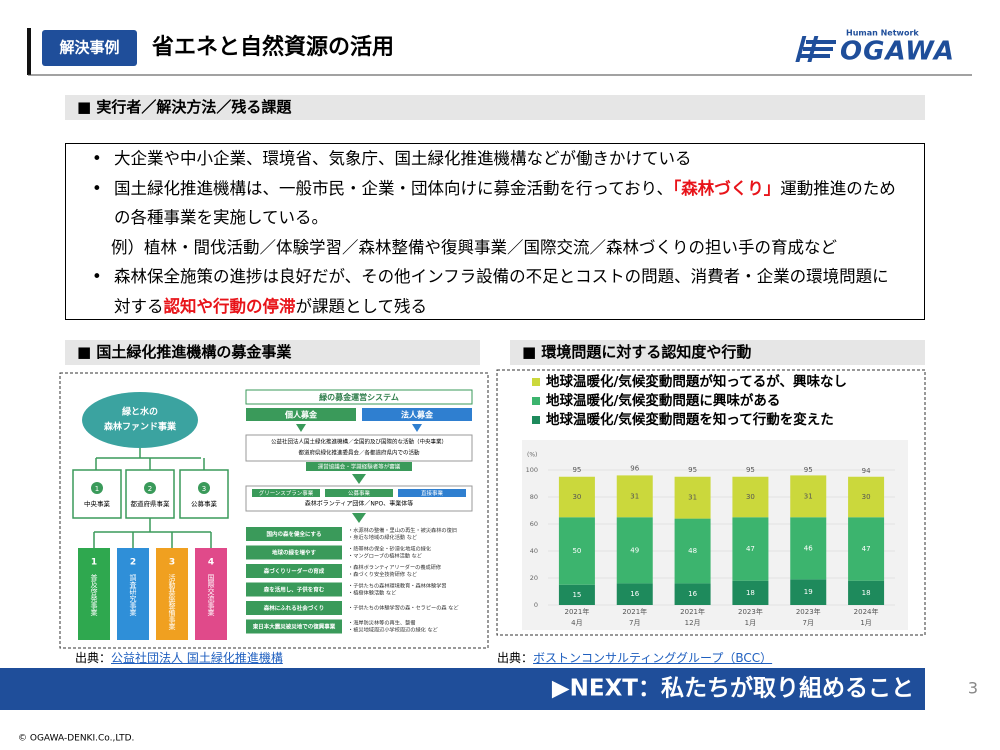 Image resolution: width=1000 pixels, height=750 pixels. Describe the element at coordinates (150, 489) in the screenshot. I see `branch-number: 2` at that location.